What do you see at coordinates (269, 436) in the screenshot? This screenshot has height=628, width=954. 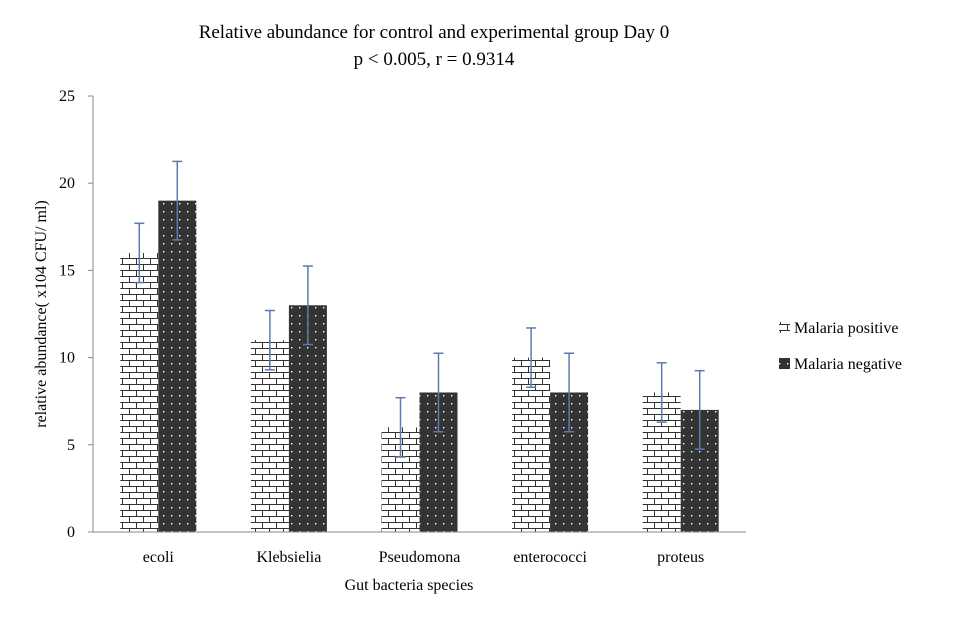 I see `bar-malaria-positive-klebsielia` at bounding box center [269, 436].